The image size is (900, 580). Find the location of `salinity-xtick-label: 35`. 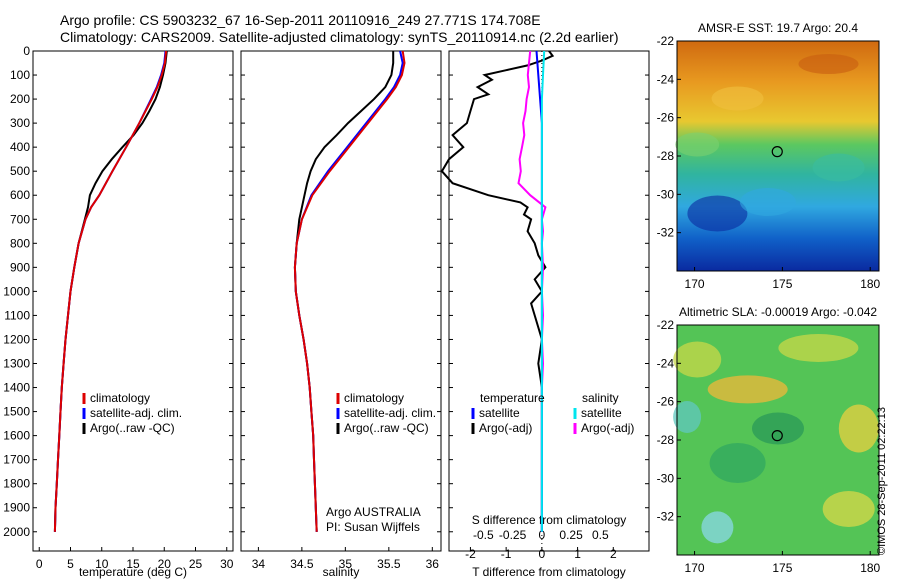

salinity-xtick-label: 35 is located at coordinates (346, 564).